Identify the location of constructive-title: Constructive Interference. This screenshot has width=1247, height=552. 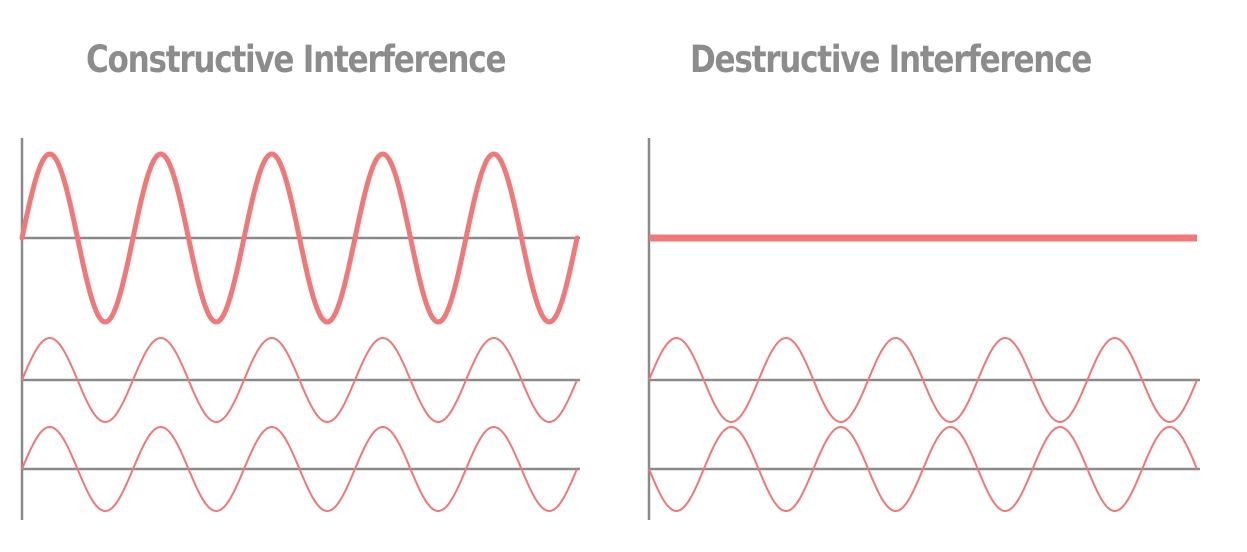
(296, 59).